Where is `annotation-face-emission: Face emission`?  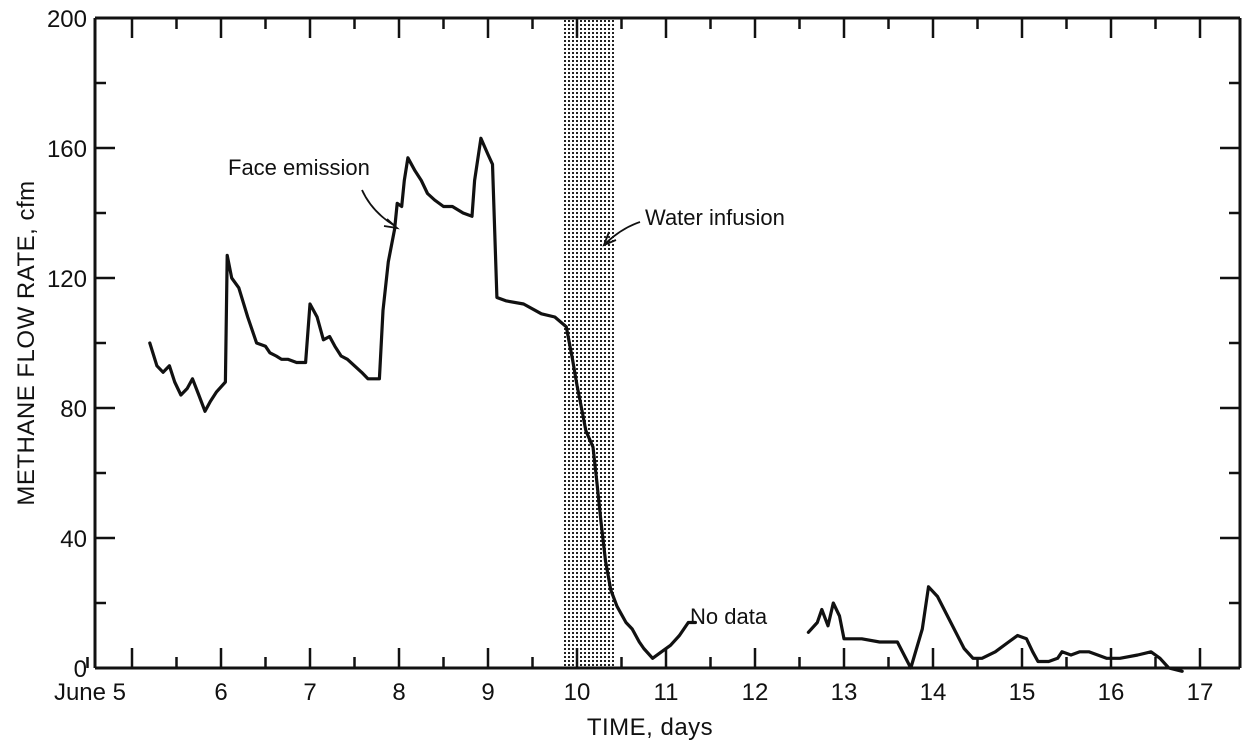 annotation-face-emission: Face emission is located at coordinates (299, 167).